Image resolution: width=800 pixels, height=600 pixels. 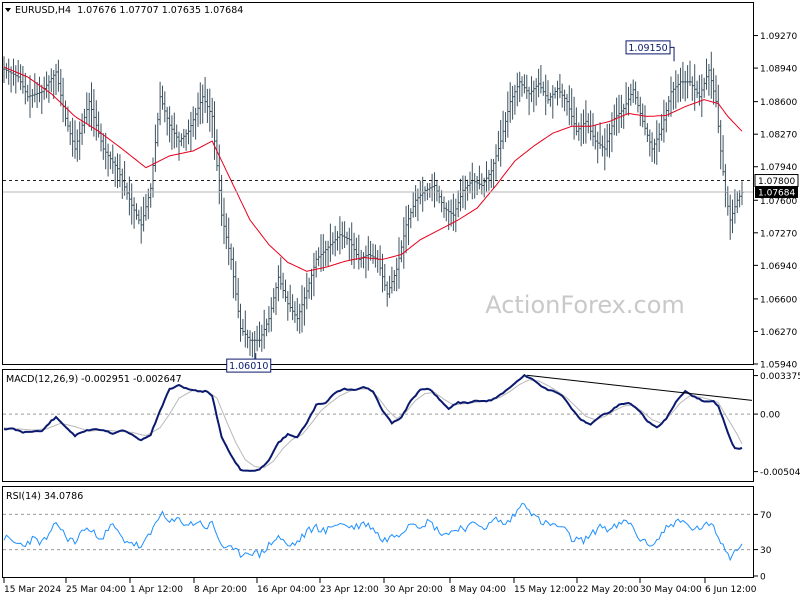 I want to click on macd-y-tick-label: 0.00, so click(x=770, y=416).